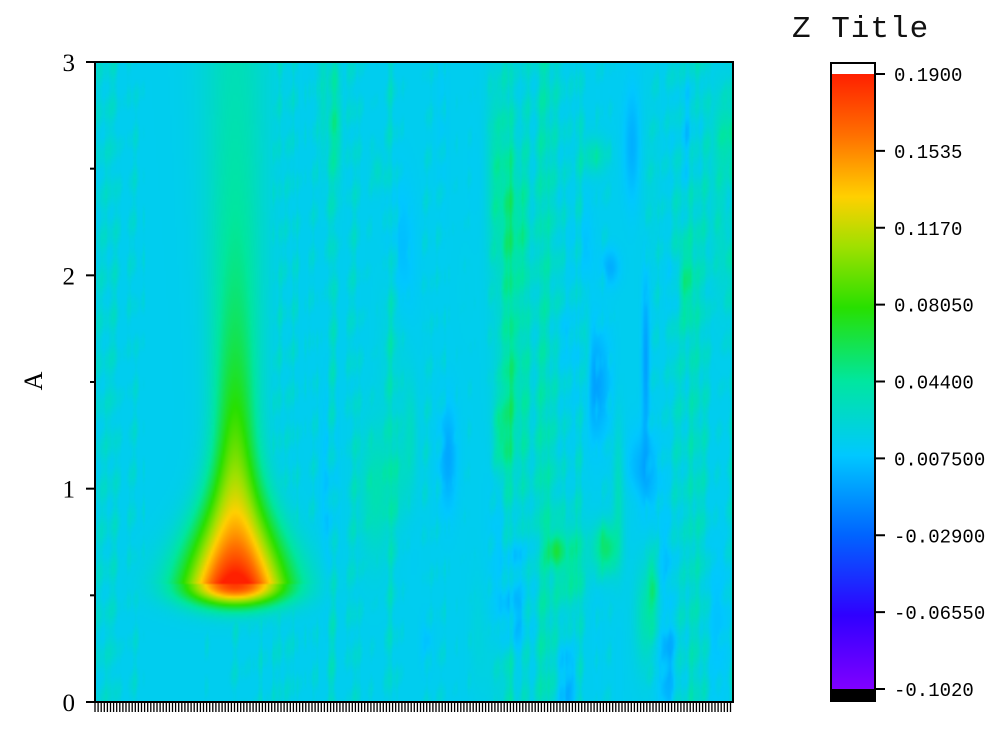  What do you see at coordinates (69, 63) in the screenshot?
I see `y-tick-label: 3` at bounding box center [69, 63].